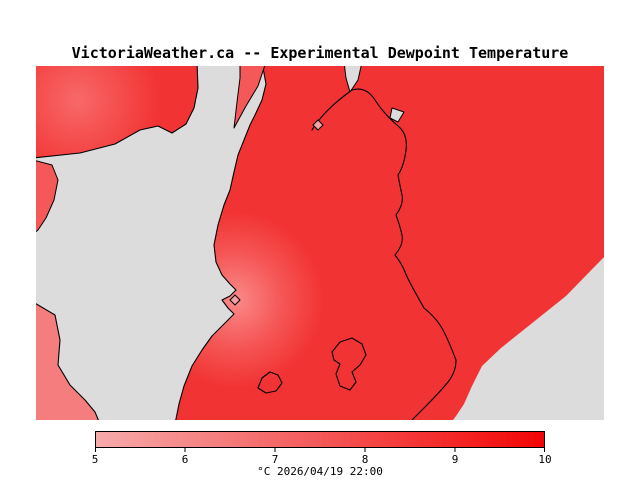  Describe the element at coordinates (455, 459) in the screenshot. I see `colorbar-tick-9: 9` at that location.